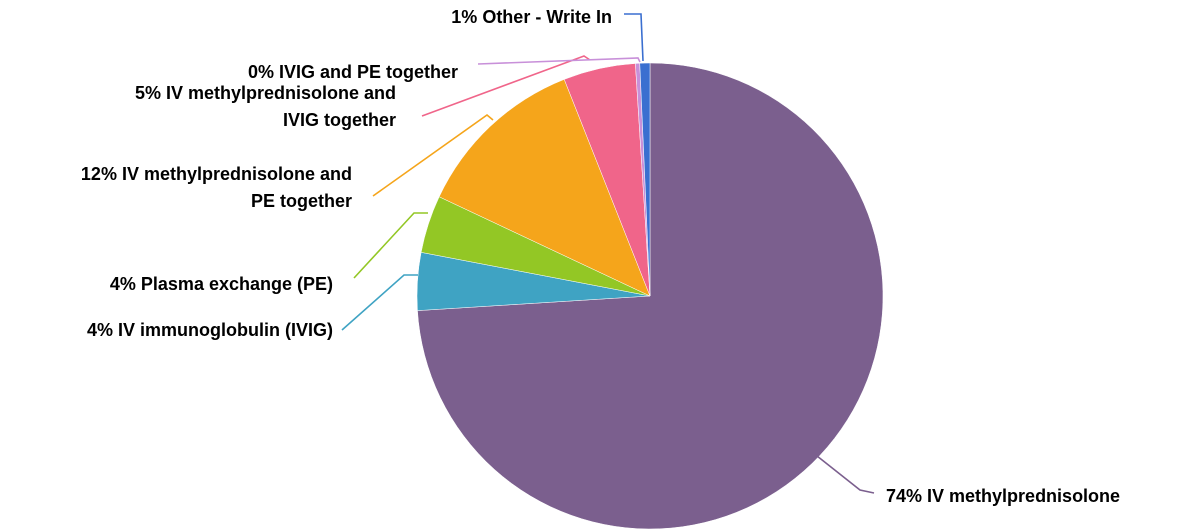 This screenshot has width=1187, height=529. I want to click on data-label-line: IVIG together, so click(339, 120).